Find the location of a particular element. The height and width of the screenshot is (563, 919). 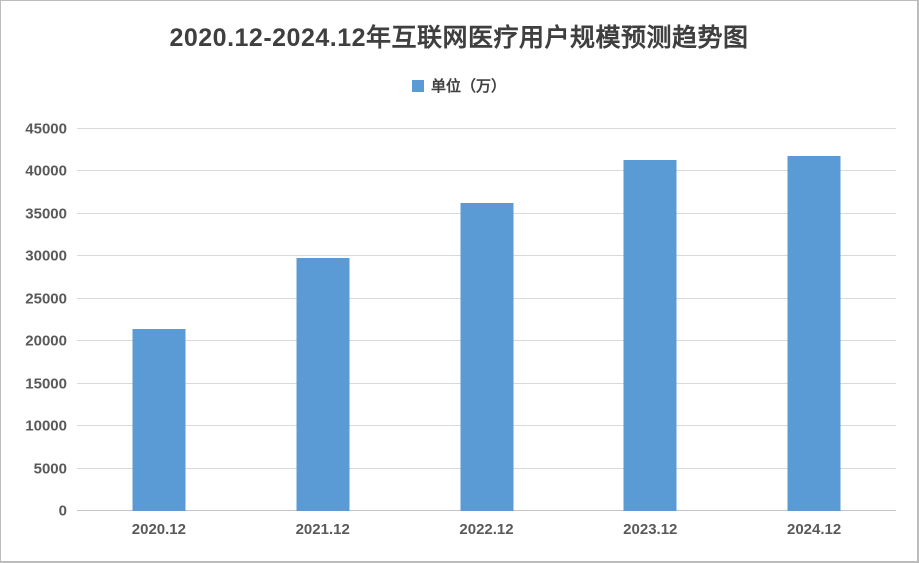

y-tick-label: 35000 is located at coordinates (46, 214).